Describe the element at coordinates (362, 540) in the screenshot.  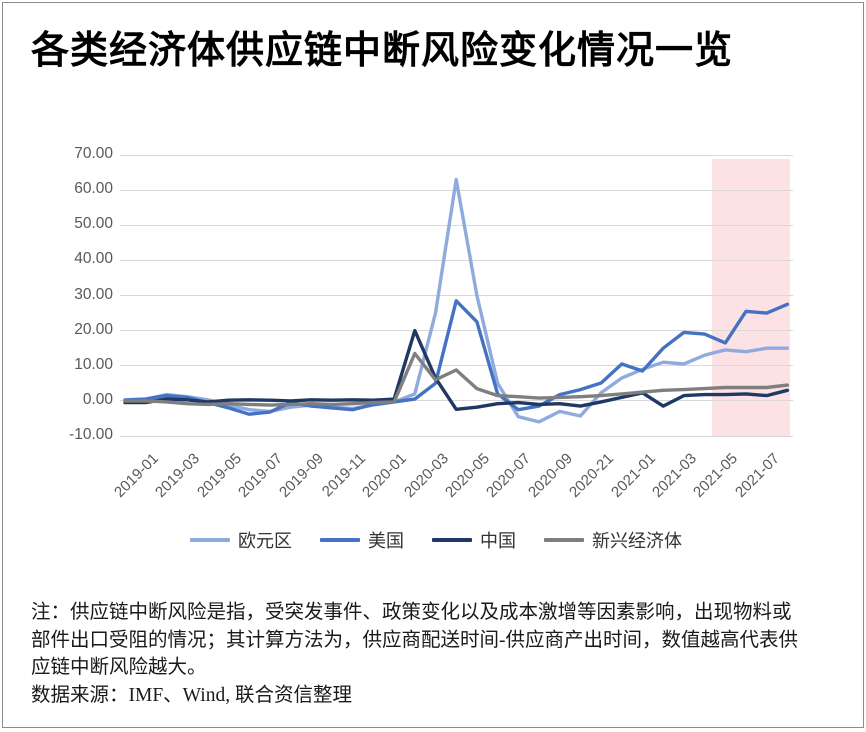
I see `legend-item-usa: 美国` at that location.